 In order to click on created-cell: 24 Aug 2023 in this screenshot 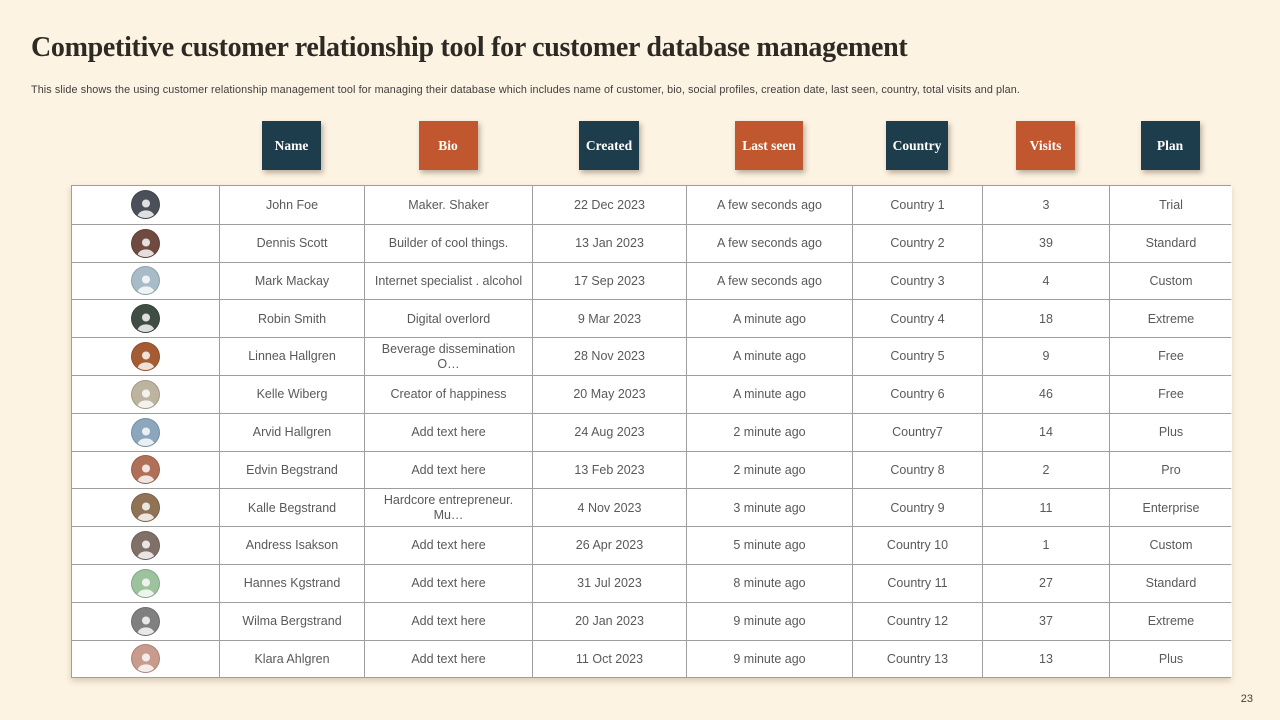, I will do `click(610, 432)`.